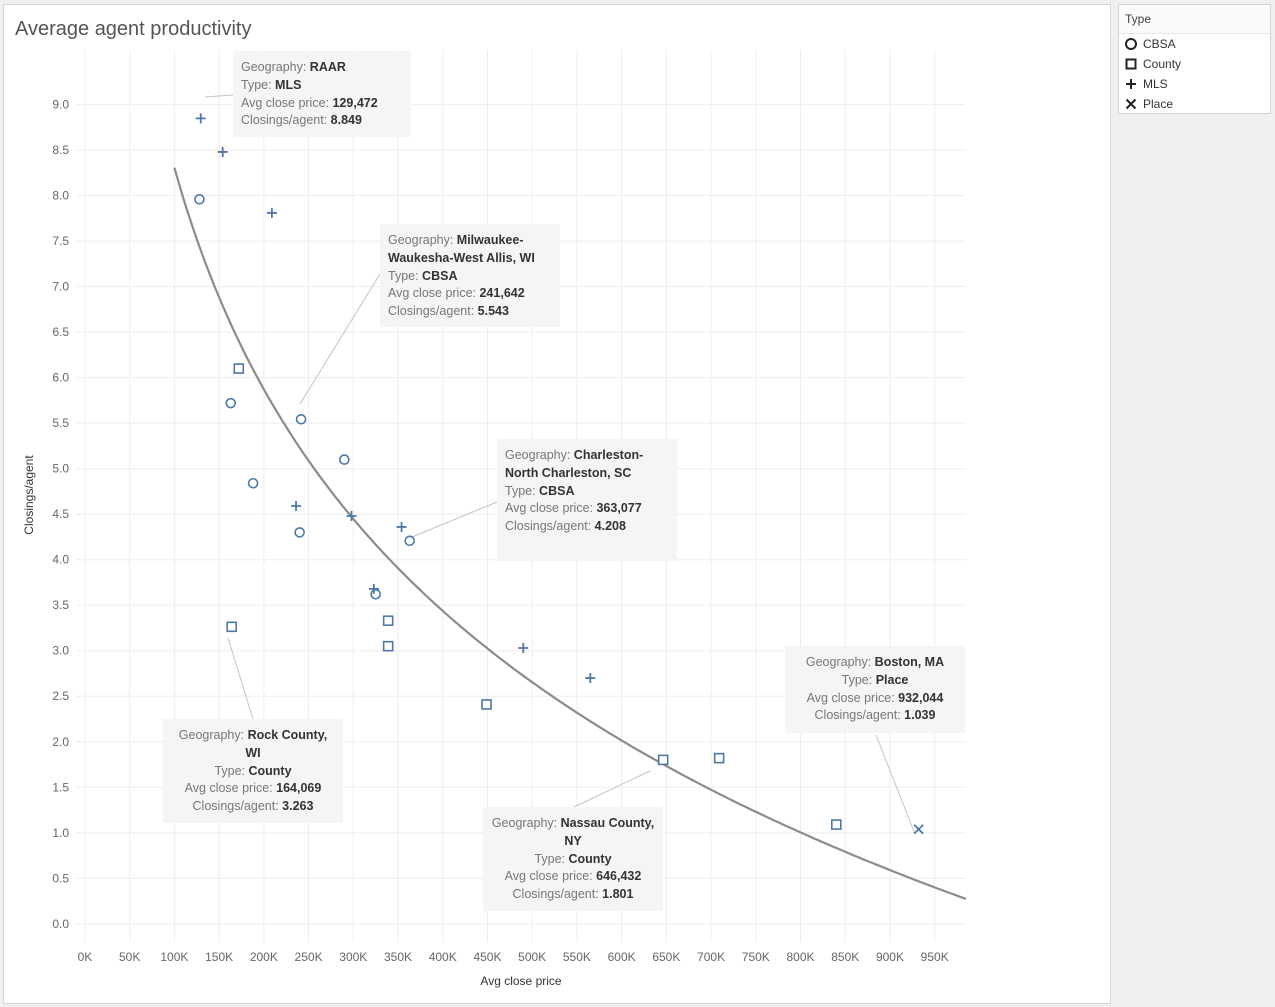 This screenshot has width=1275, height=1007. I want to click on legend-item-county: County, so click(1194, 64).